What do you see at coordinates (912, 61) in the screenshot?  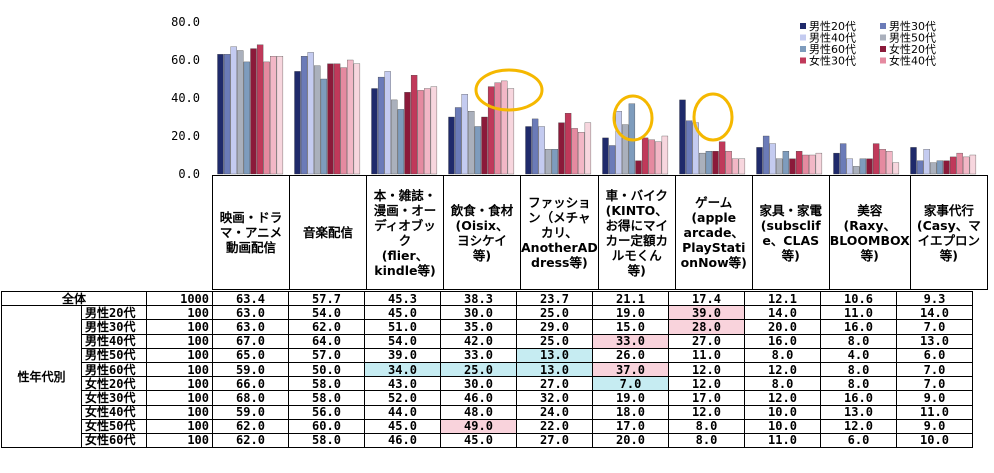 I see `legend-label: 女性40代` at bounding box center [912, 61].